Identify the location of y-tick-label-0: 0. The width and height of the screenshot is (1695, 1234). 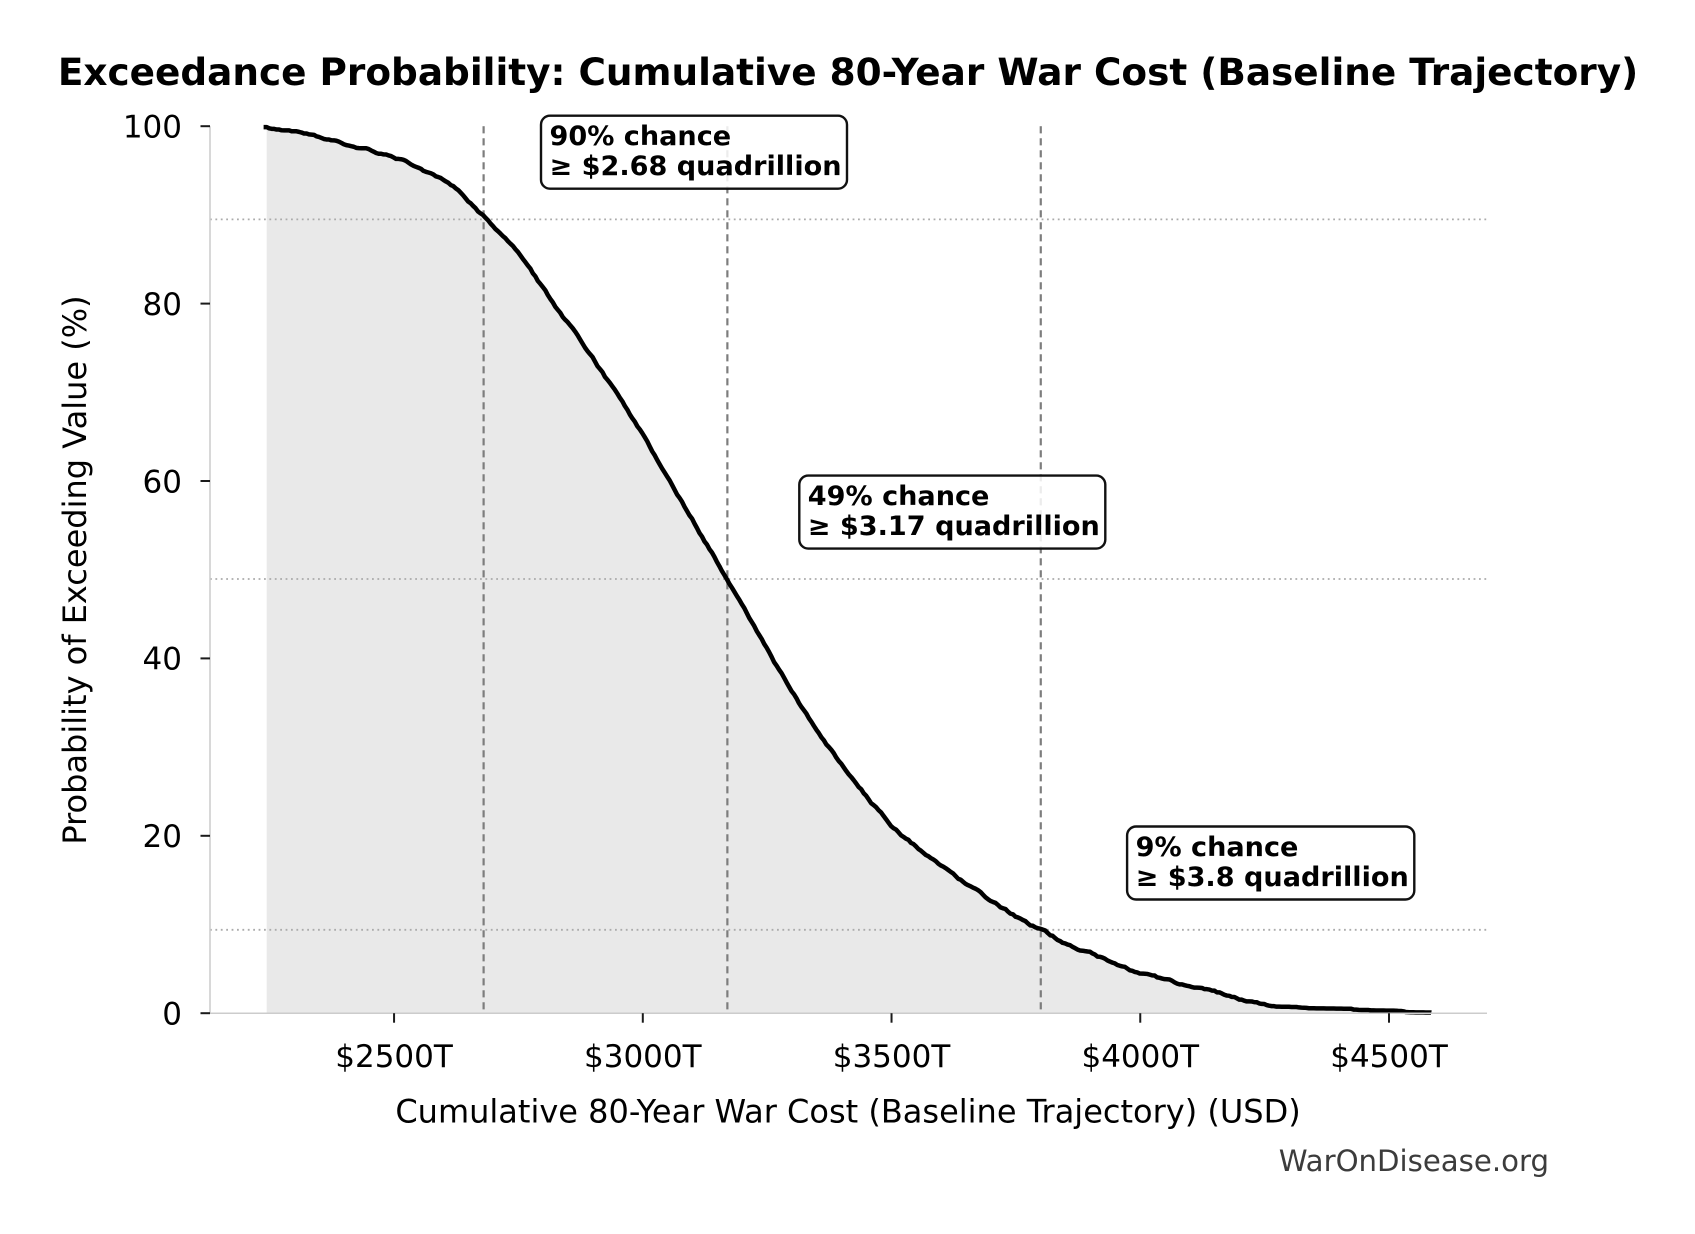
(172, 1015).